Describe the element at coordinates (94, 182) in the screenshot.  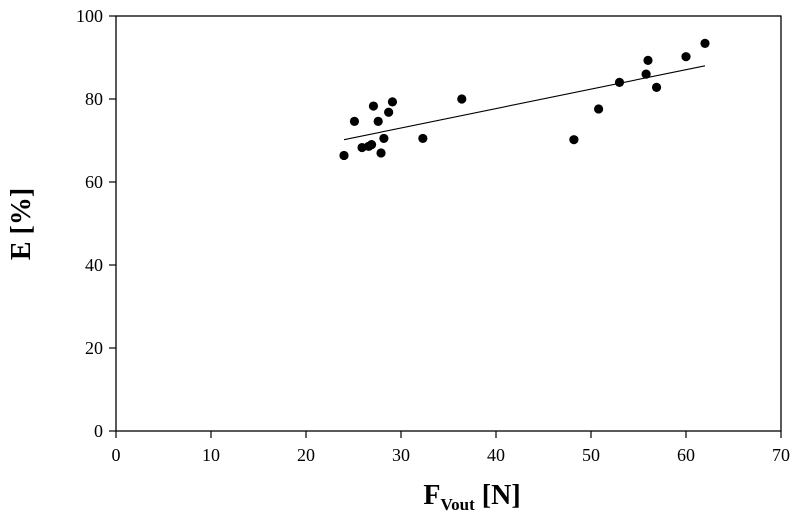
I see `y-tick-label: 60` at that location.